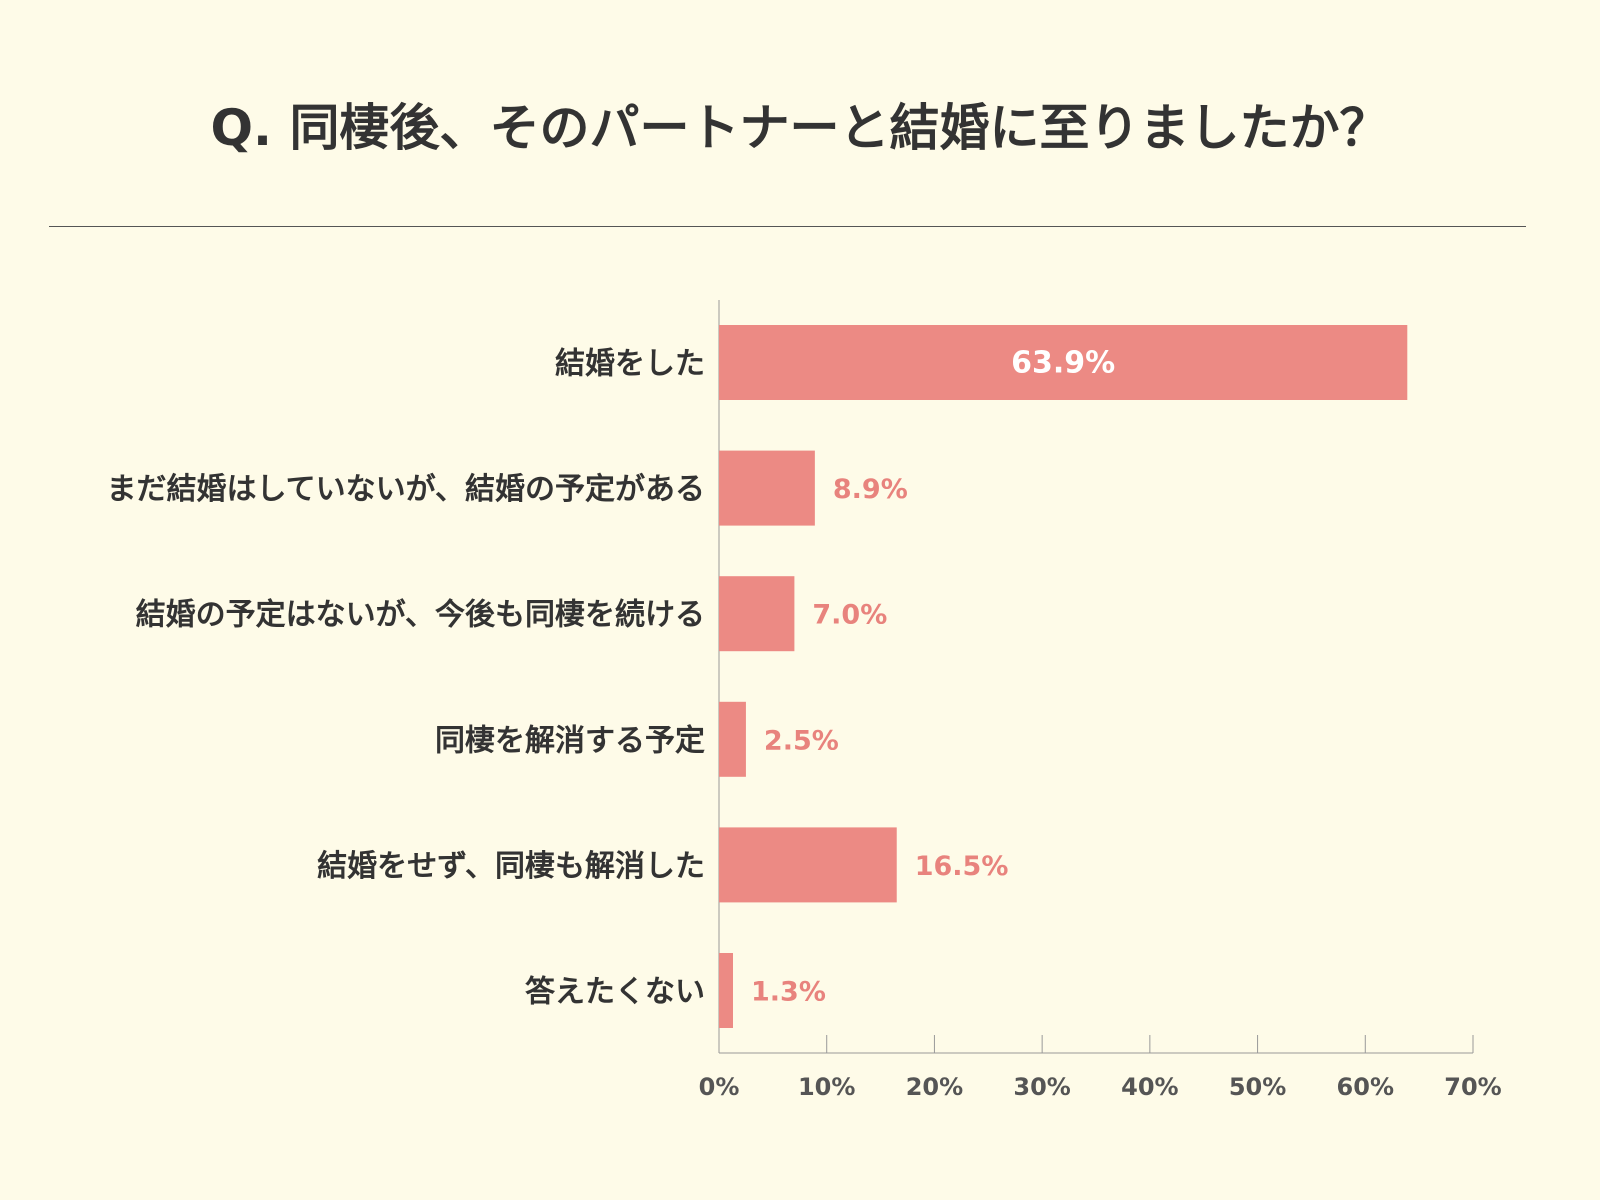 The image size is (1600, 1200). I want to click on x-tick-label: 10%, so click(826, 1087).